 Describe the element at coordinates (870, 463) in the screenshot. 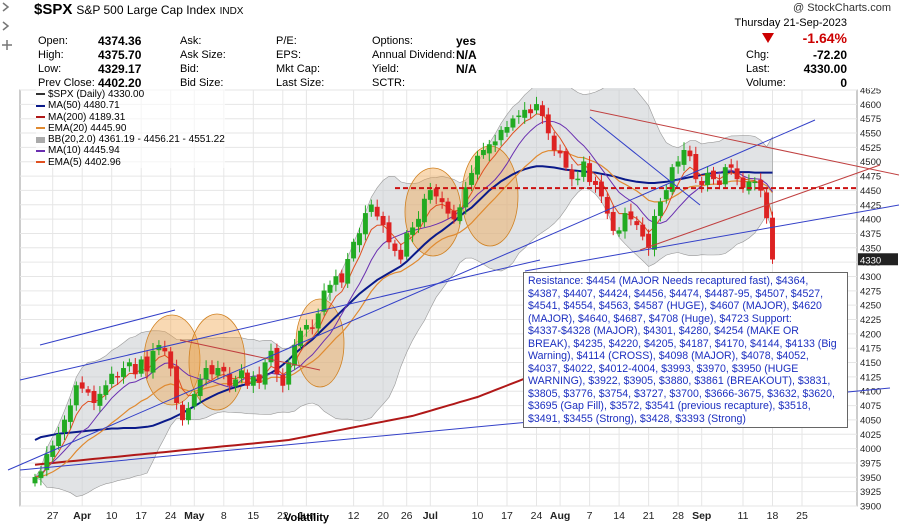

I see `y-tick-label: 3975` at that location.